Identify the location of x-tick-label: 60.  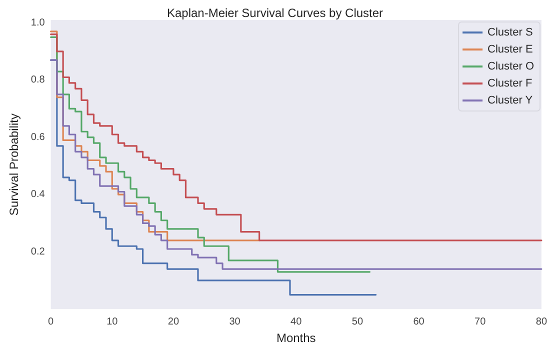
(419, 322).